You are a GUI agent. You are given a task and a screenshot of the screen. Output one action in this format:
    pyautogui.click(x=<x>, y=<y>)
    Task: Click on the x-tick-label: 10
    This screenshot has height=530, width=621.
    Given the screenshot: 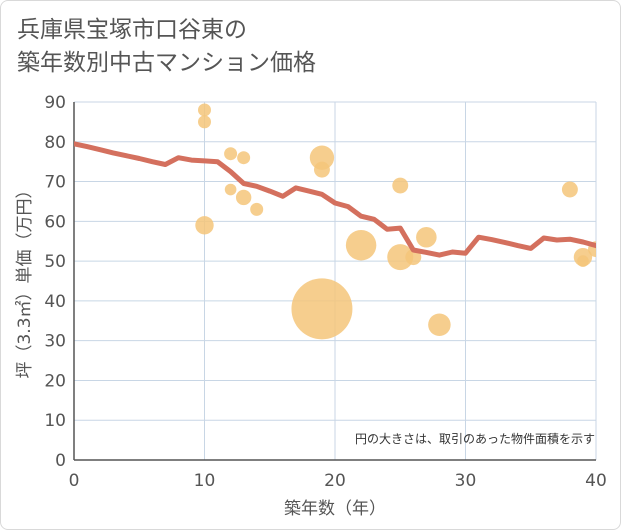 What is the action you would take?
    pyautogui.click(x=205, y=481)
    